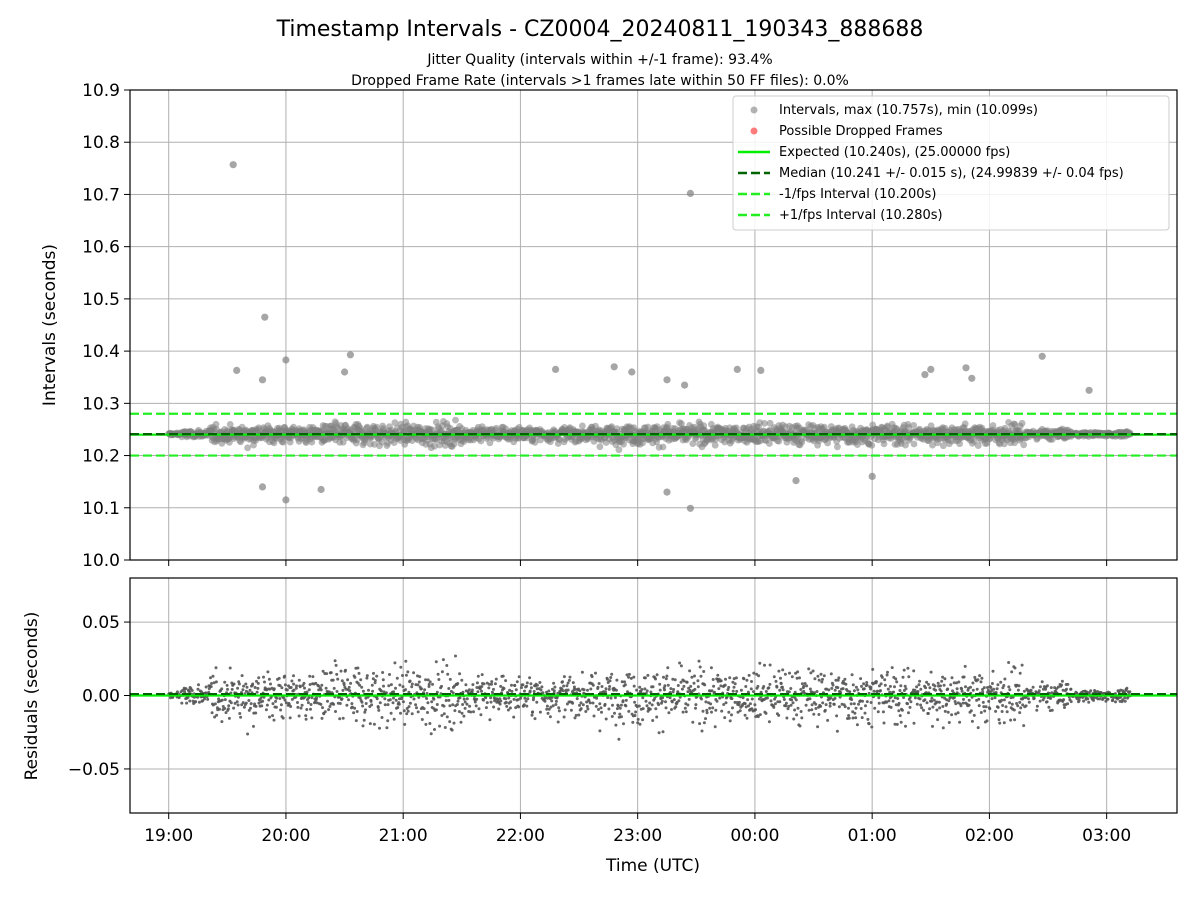  Describe the element at coordinates (1106, 836) in the screenshot. I see `x-tick-label: 03:00` at that location.